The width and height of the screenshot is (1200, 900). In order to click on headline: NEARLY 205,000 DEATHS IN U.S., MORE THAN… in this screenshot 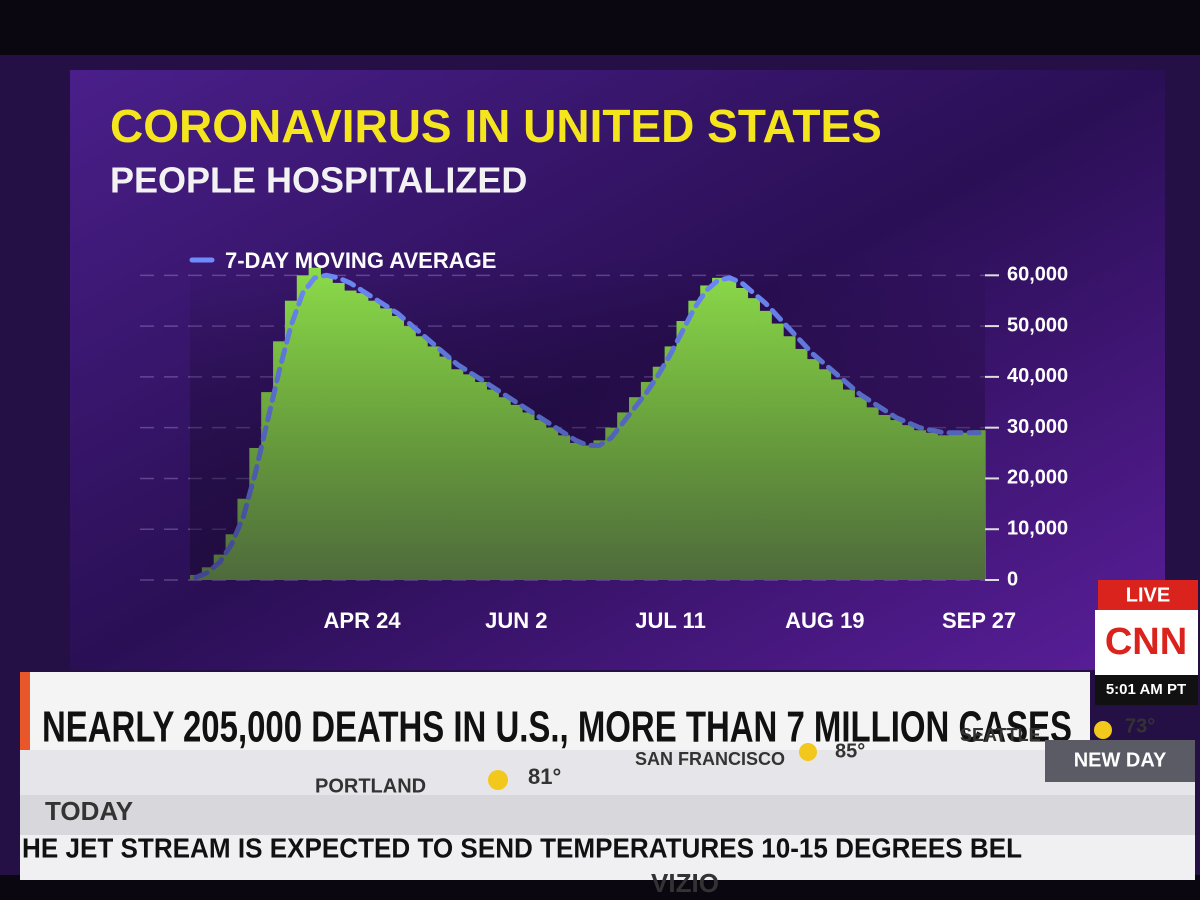, I will do `click(557, 727)`.